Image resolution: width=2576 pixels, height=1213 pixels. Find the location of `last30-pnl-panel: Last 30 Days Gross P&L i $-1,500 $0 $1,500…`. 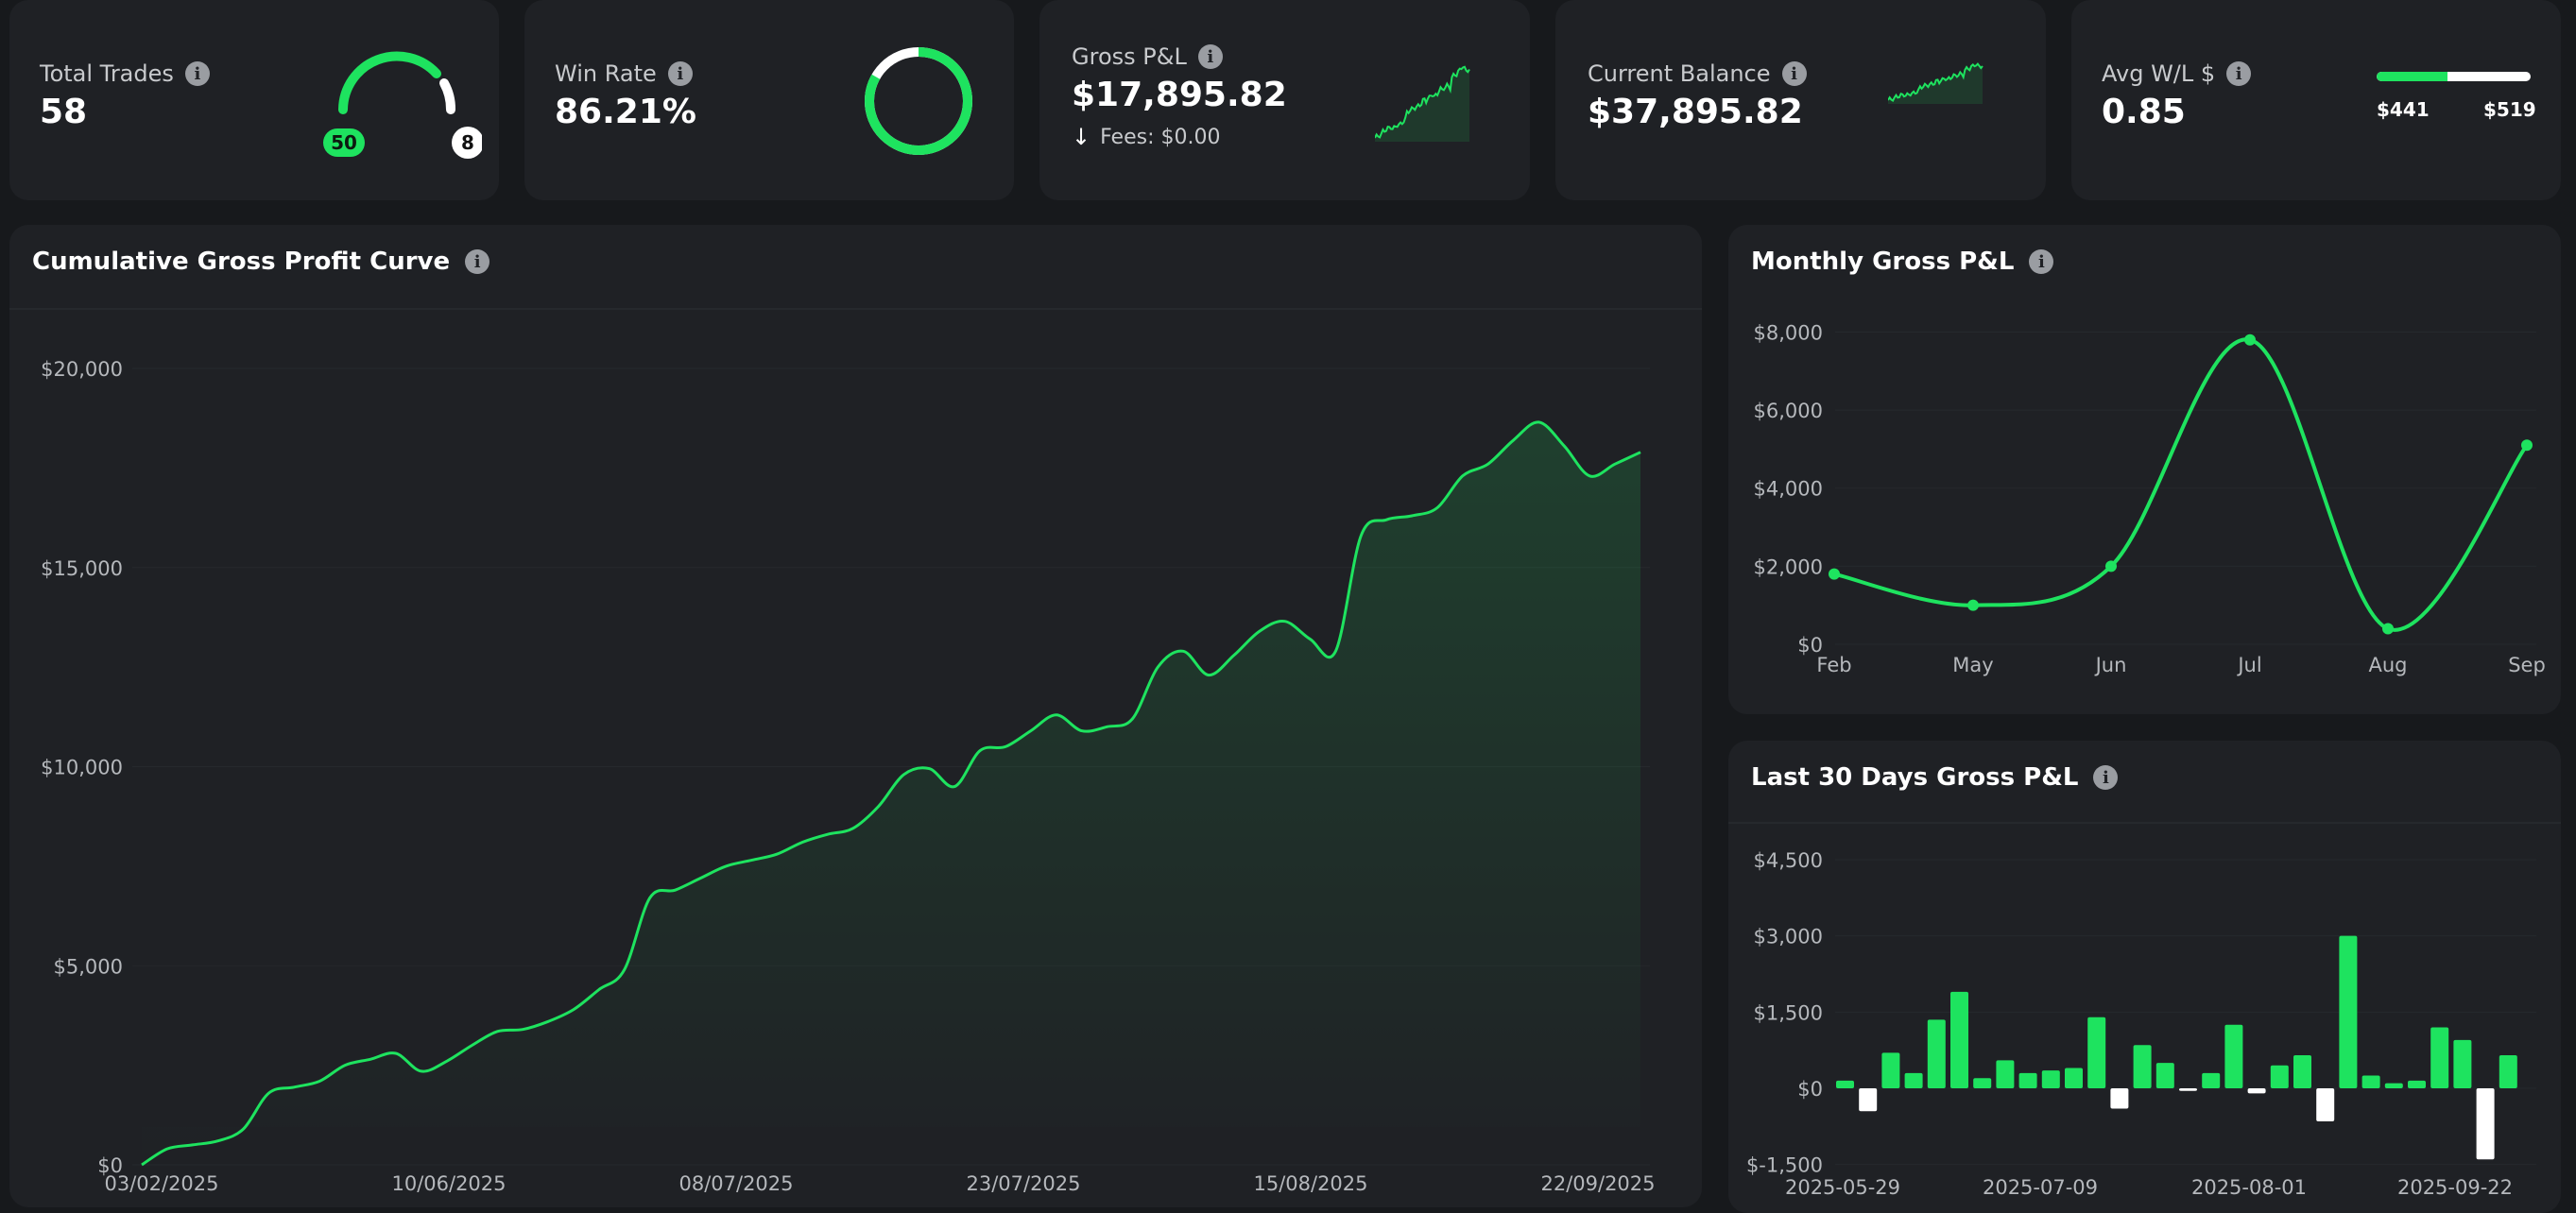

last30-pnl-panel: Last 30 Days Gross P&L i $-1,500 $0 $1,500… is located at coordinates (2144, 977).